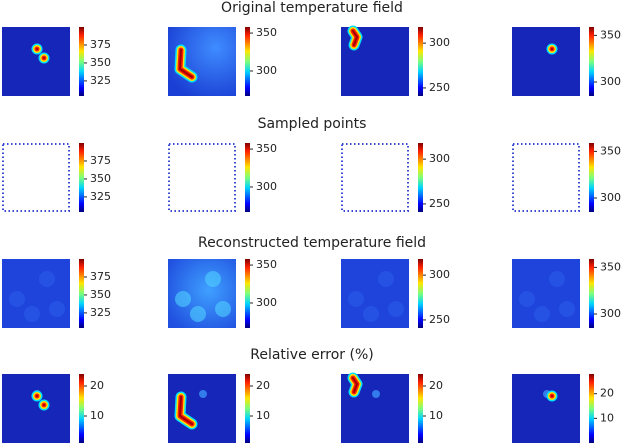 This screenshot has width=624, height=447. What do you see at coordinates (311, 355) in the screenshot?
I see `row-title: Relative error (%)` at bounding box center [311, 355].